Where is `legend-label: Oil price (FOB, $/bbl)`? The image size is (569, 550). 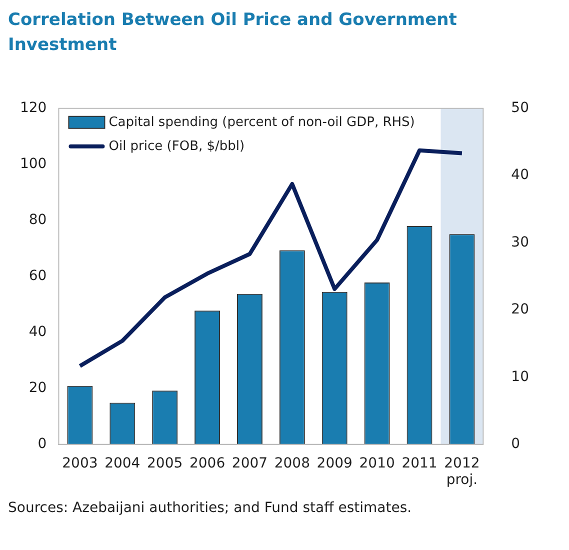 legend-label: Oil price (FOB, $/bbl) is located at coordinates (176, 146).